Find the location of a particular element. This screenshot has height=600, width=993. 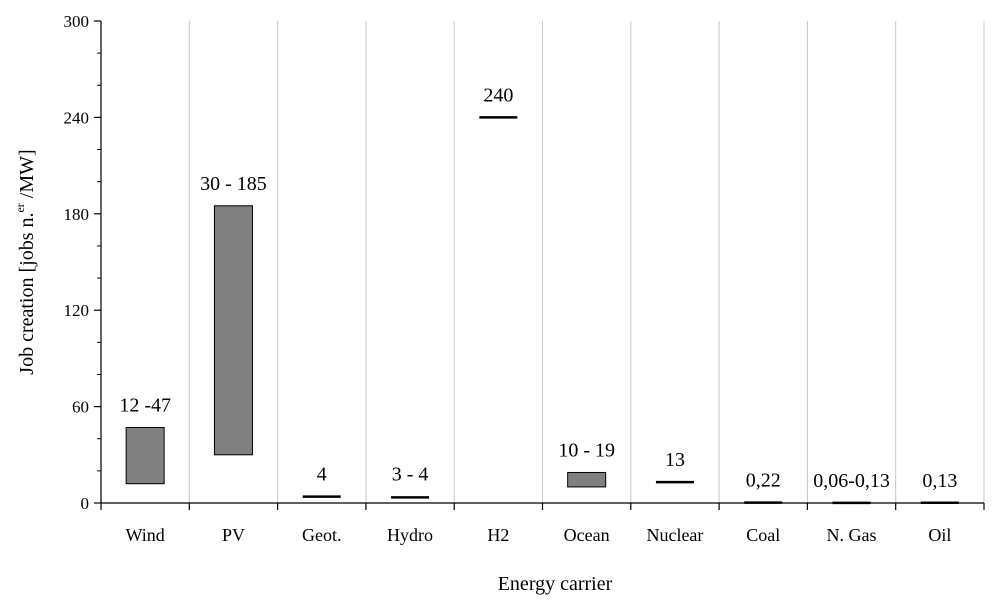

y-axis-title: Job creation [jobs n.er /MW] is located at coordinates (25, 261).